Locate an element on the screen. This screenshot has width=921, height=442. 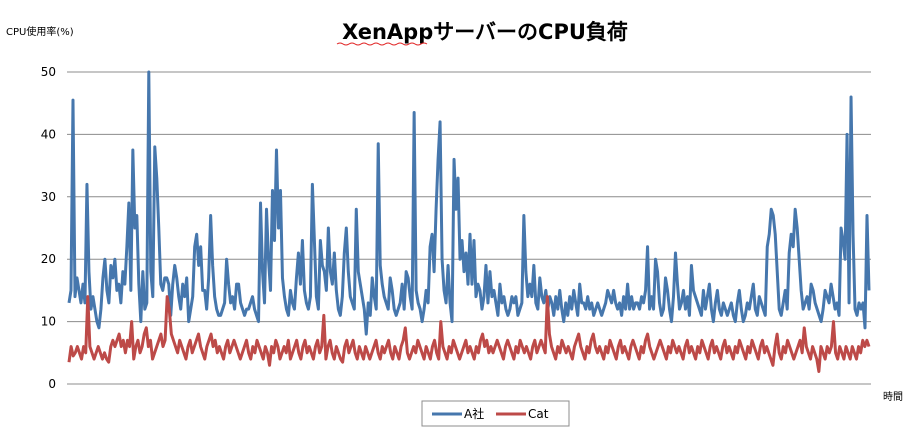
y-tick-labels: 0 10 20 30 40 50 is located at coordinates (48, 228).